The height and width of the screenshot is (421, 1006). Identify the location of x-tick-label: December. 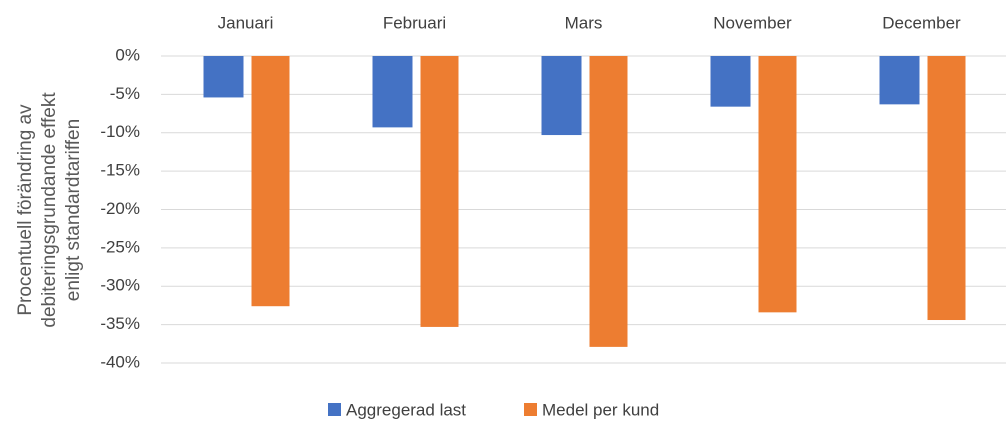
(921, 22).